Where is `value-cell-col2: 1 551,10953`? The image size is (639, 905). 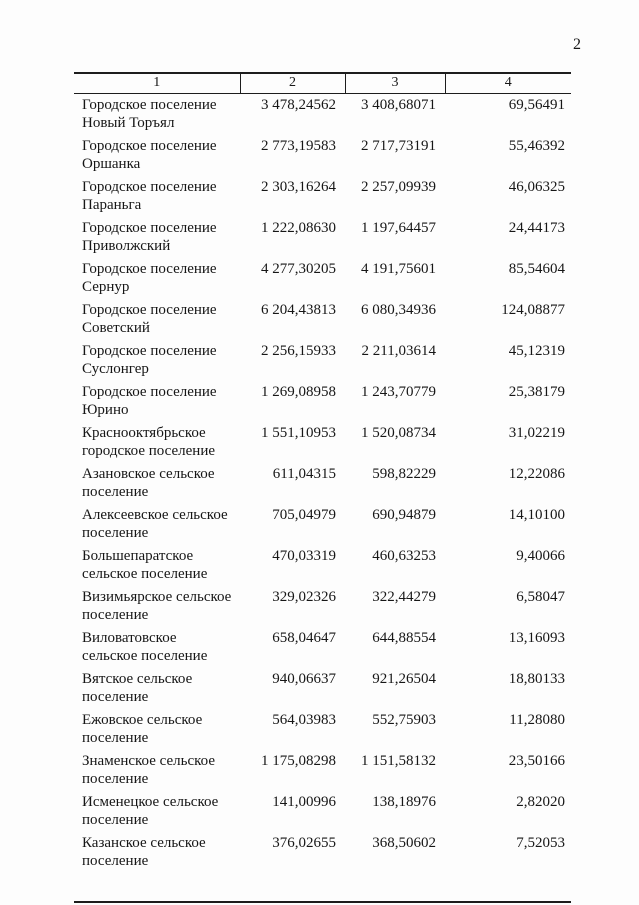
value-cell-col2: 1 551,10953 is located at coordinates (298, 433).